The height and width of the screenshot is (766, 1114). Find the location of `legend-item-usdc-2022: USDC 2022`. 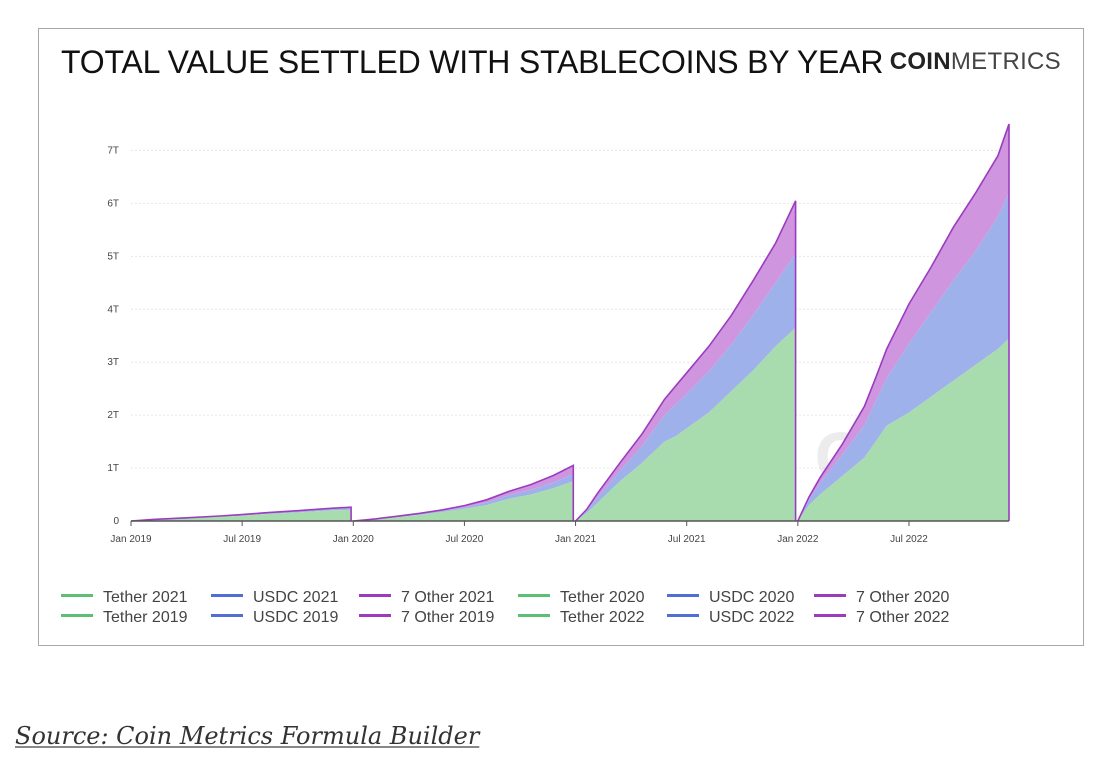

legend-item-usdc-2022: USDC 2022 is located at coordinates (730, 618).